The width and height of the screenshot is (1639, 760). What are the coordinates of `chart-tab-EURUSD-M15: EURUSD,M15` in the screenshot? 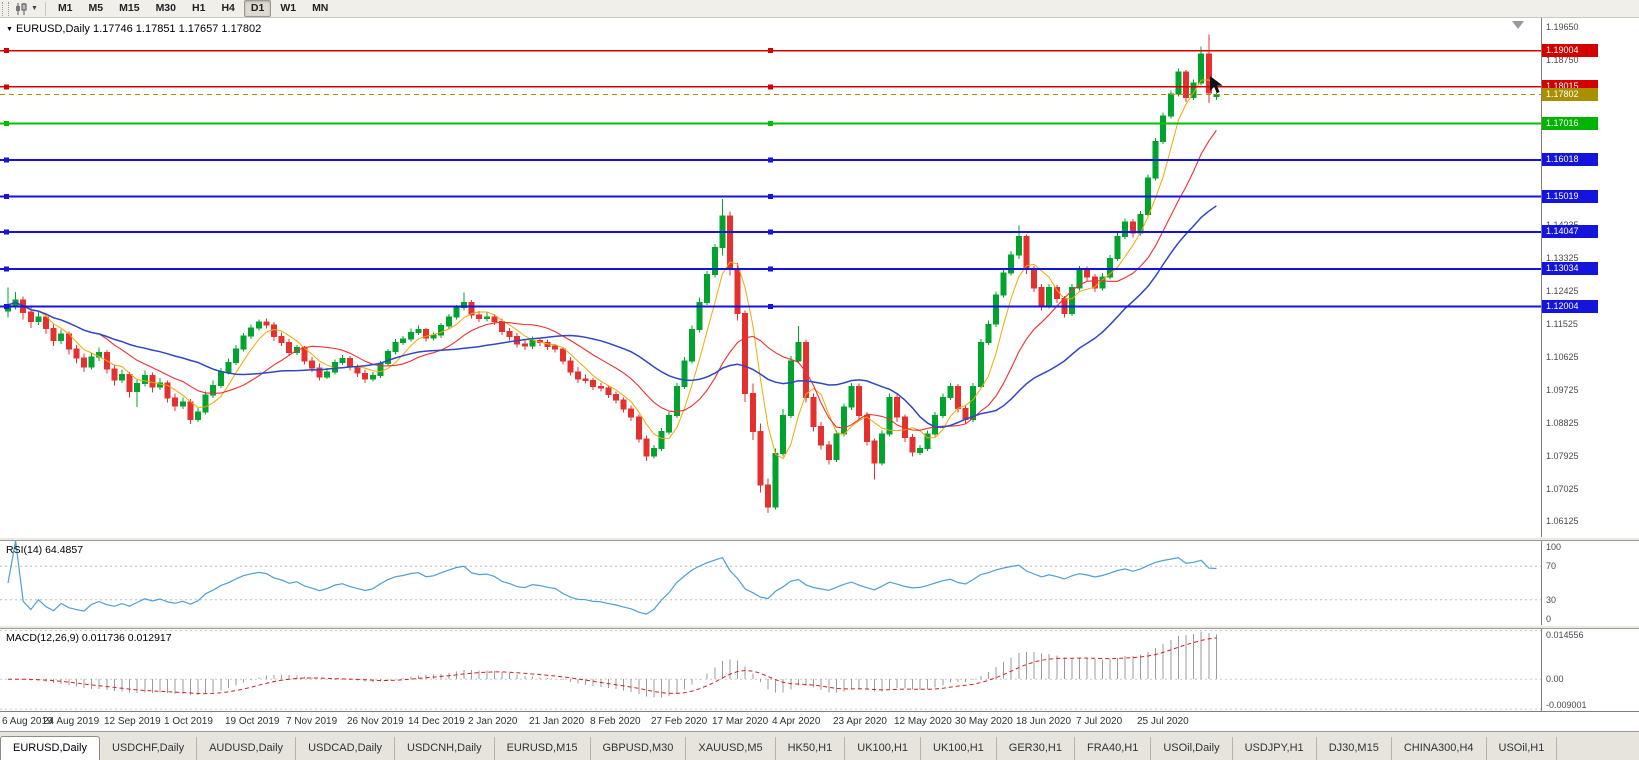 It's located at (542, 748).